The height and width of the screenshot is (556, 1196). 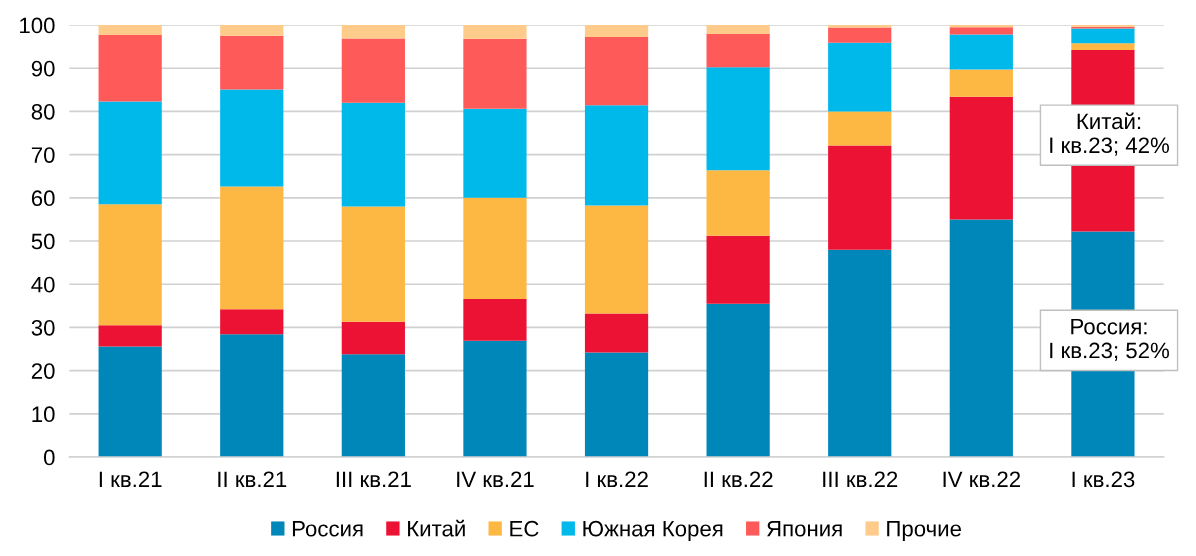 What do you see at coordinates (43, 327) in the screenshot?
I see `y-tick-label: 30` at bounding box center [43, 327].